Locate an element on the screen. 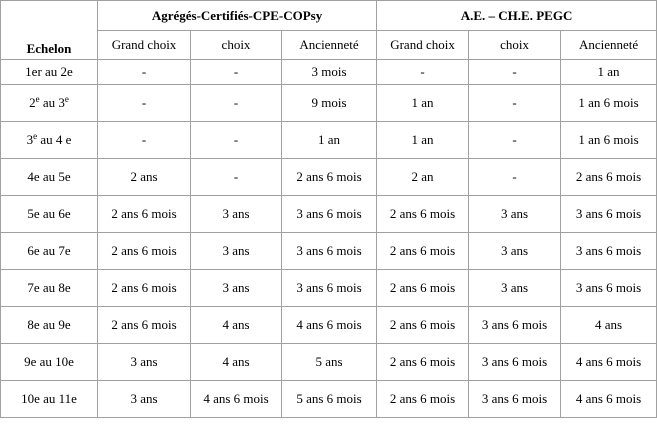 This screenshot has height=430, width=657. data-row: 2e au 3e - -9 mois 1 an -1 an 6 mois is located at coordinates (328, 103).